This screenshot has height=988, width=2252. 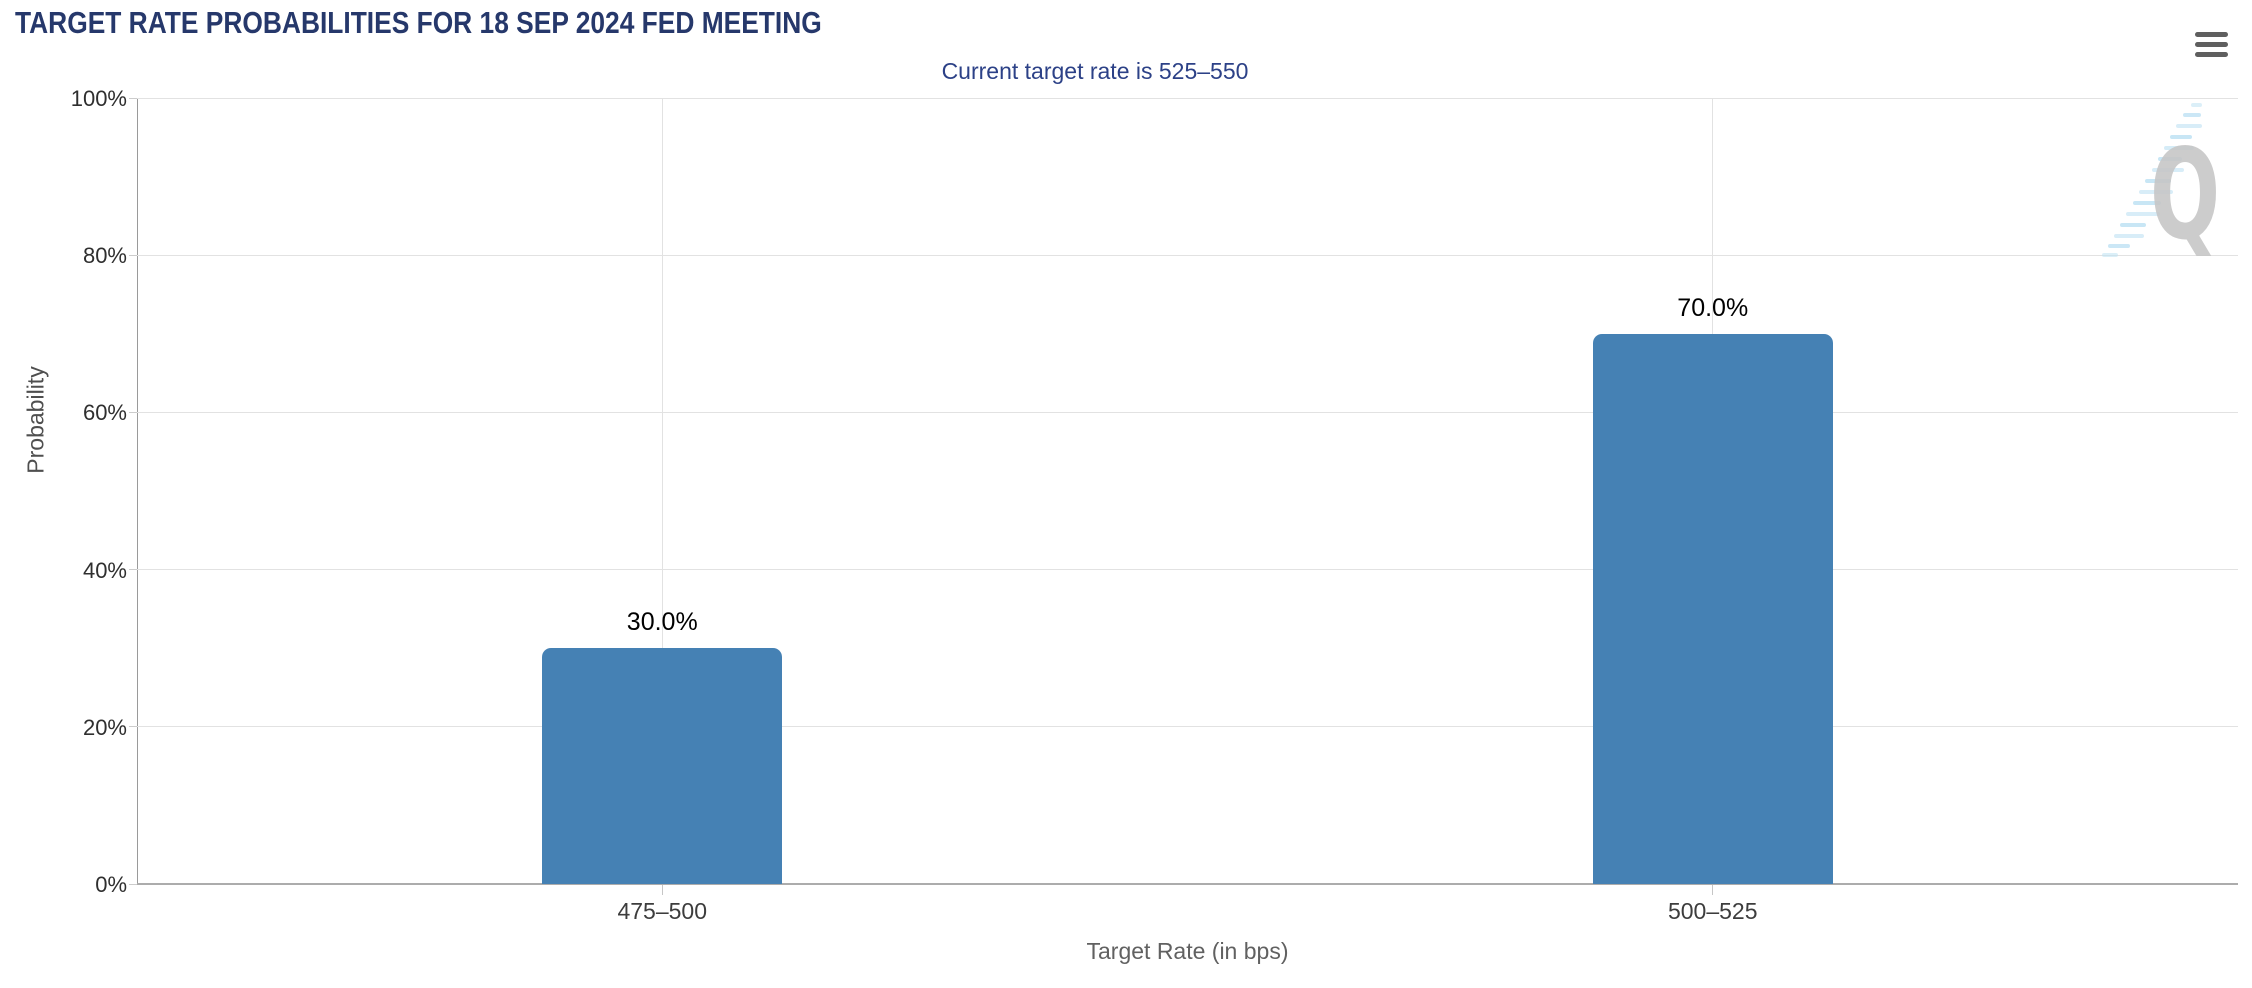 What do you see at coordinates (137, 491) in the screenshot?
I see `y-axis-line` at bounding box center [137, 491].